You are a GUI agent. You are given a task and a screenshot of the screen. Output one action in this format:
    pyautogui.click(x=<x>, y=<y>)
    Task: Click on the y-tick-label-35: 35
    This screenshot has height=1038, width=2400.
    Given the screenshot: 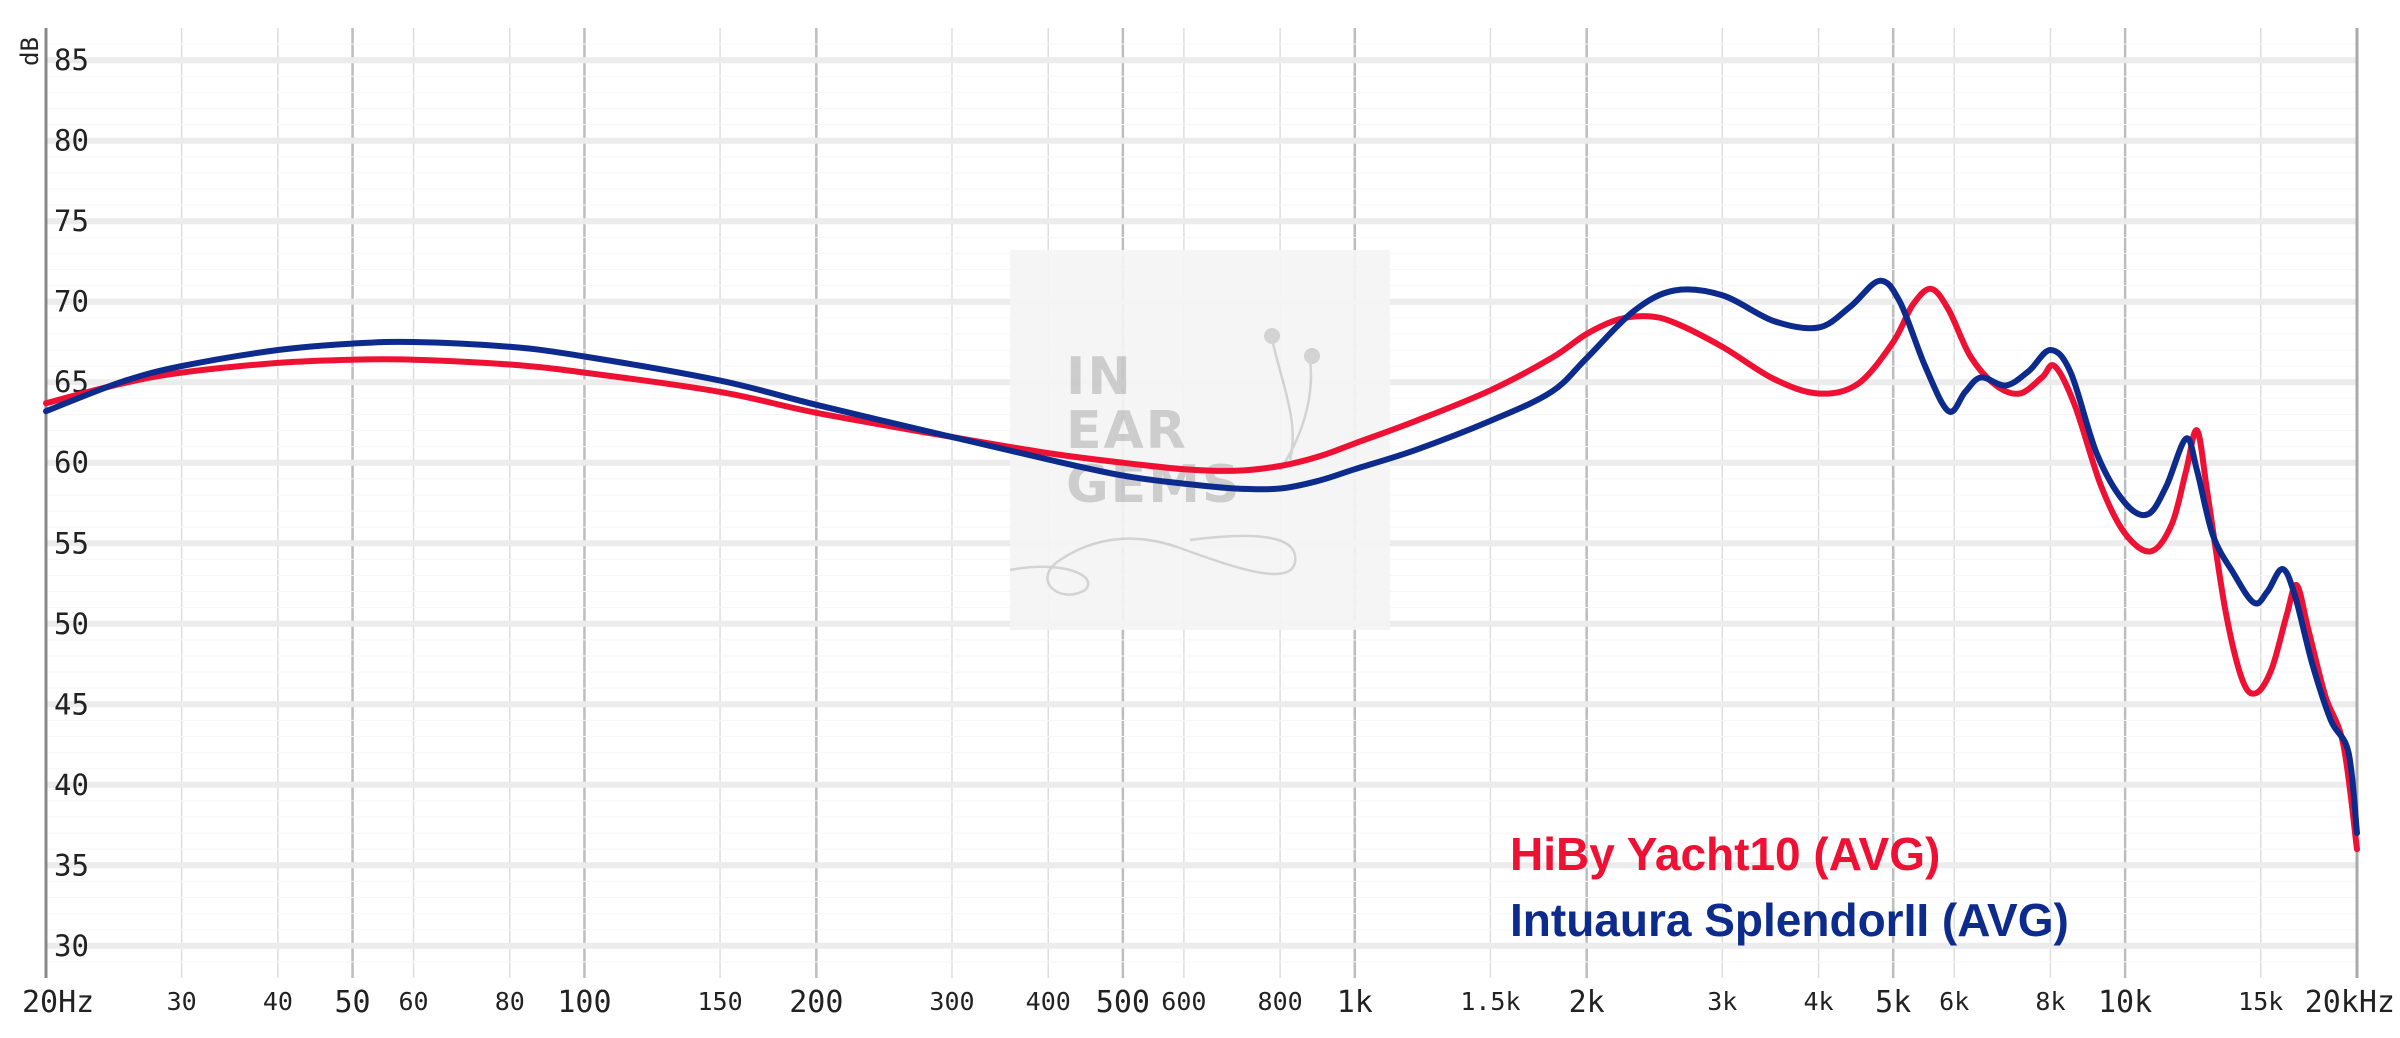 What is the action you would take?
    pyautogui.click(x=71, y=865)
    